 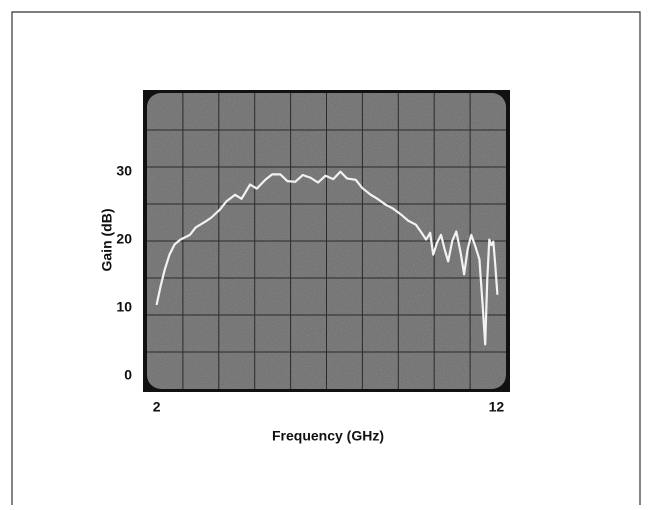 I want to click on y-tick-label: 30, so click(x=124, y=170).